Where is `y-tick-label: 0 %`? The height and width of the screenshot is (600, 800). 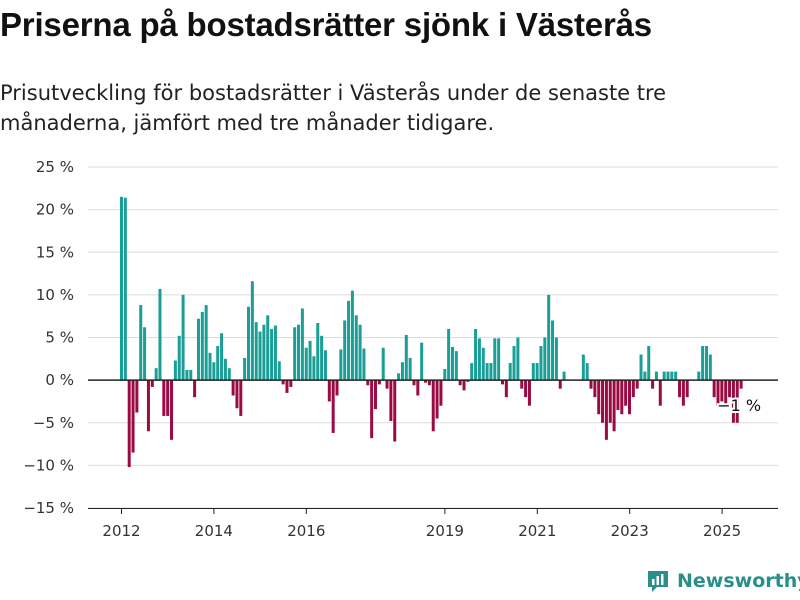 y-tick-label: 0 % is located at coordinates (59, 380).